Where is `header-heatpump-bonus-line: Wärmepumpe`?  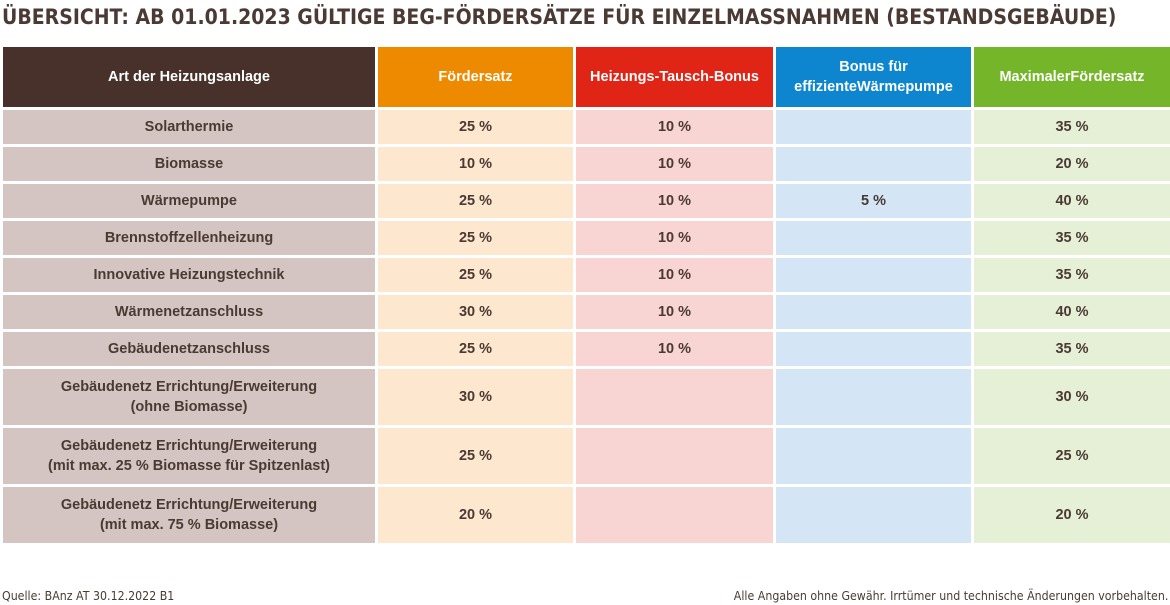 header-heatpump-bonus-line: Wärmepumpe is located at coordinates (904, 87).